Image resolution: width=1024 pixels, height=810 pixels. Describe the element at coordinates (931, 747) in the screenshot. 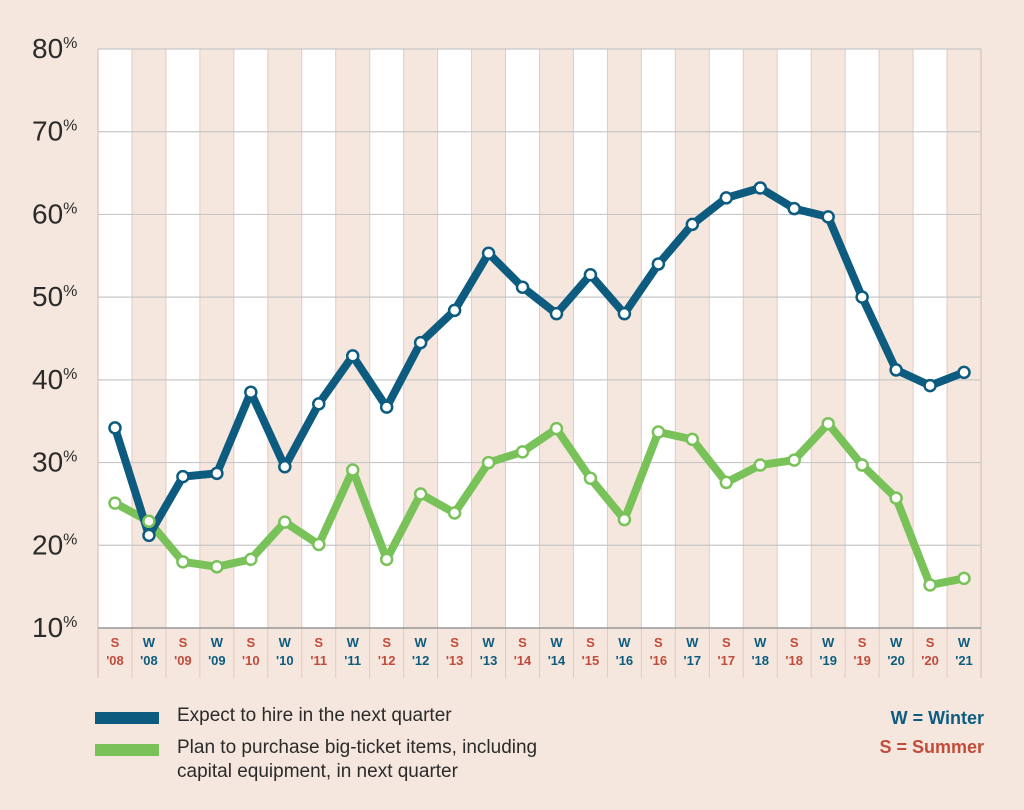

I see `key-summer: S = Summer` at that location.